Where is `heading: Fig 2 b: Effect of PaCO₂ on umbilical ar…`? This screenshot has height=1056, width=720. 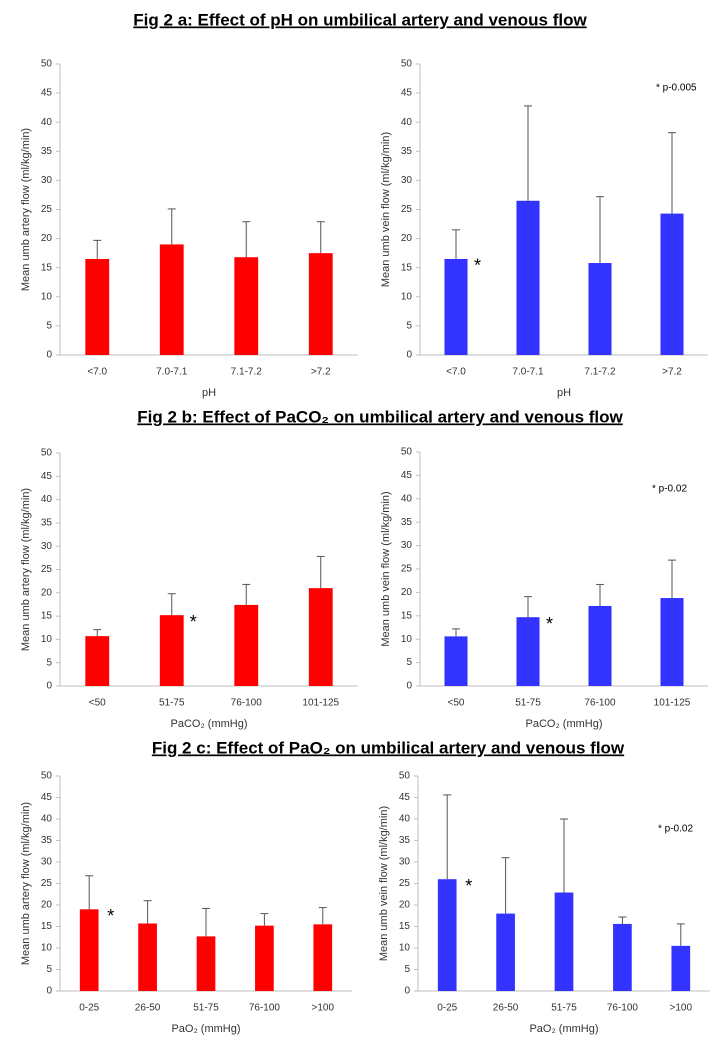 heading: Fig 2 b: Effect of PaCO₂ on umbilical ar… is located at coordinates (380, 416).